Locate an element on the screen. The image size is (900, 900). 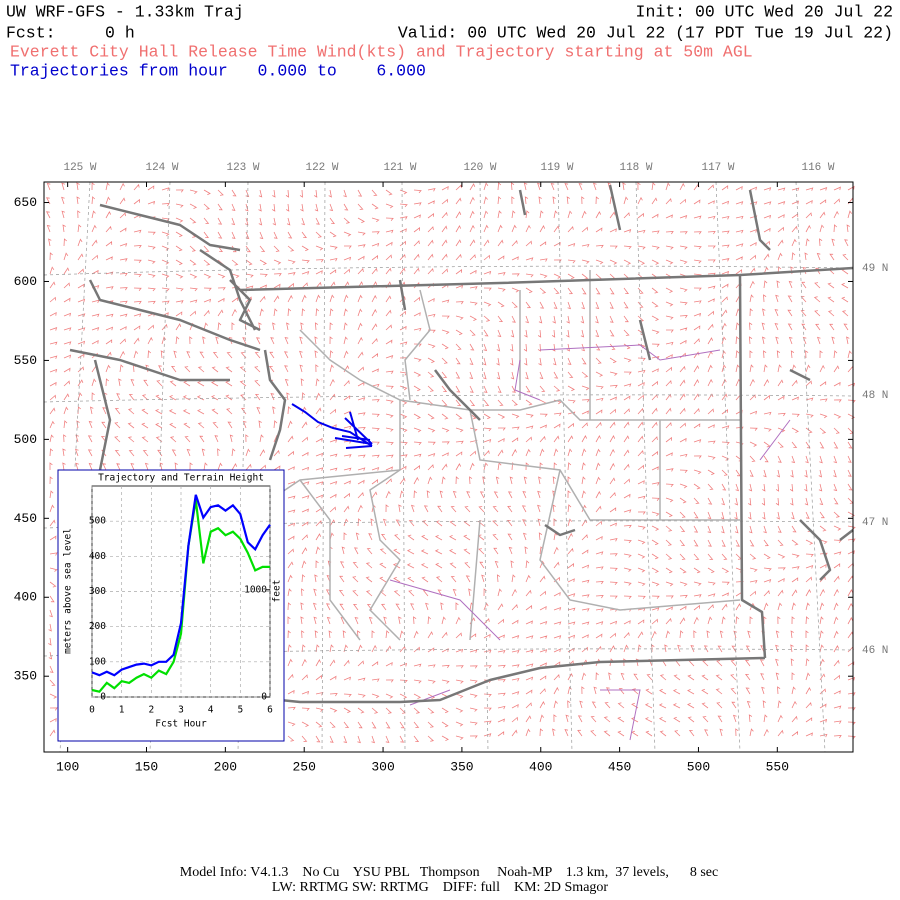
latitude-label: 48 N is located at coordinates (875, 396).